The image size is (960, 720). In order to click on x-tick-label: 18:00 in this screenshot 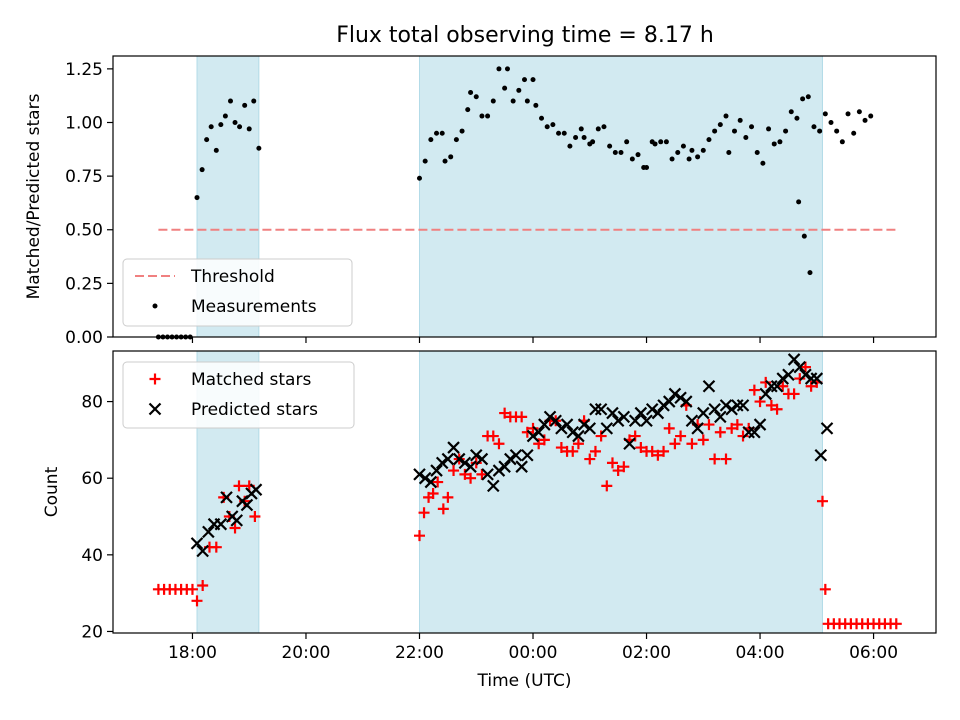, I will do `click(192, 653)`.